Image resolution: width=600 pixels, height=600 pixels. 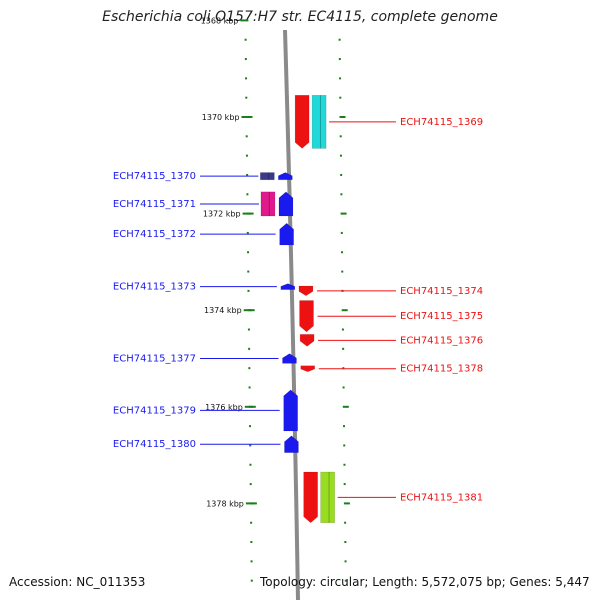 What do you see at coordinates (225, 503) in the screenshot?
I see `tick-label: 1378 kbp` at bounding box center [225, 503].